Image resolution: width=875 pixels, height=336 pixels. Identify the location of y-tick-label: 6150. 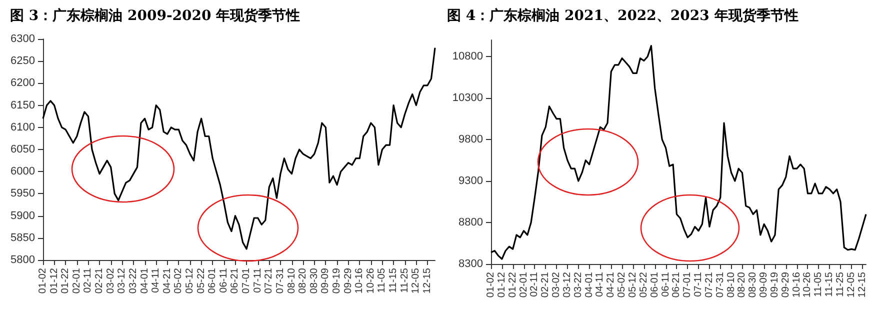
(22, 105).